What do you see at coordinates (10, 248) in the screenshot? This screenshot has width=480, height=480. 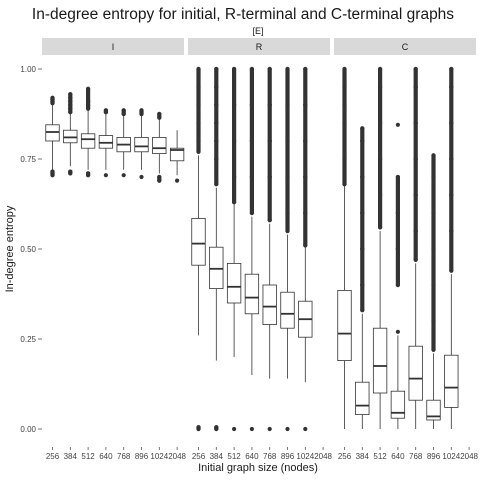 I see `y-axis-label: In-degree entropy` at bounding box center [10, 248].